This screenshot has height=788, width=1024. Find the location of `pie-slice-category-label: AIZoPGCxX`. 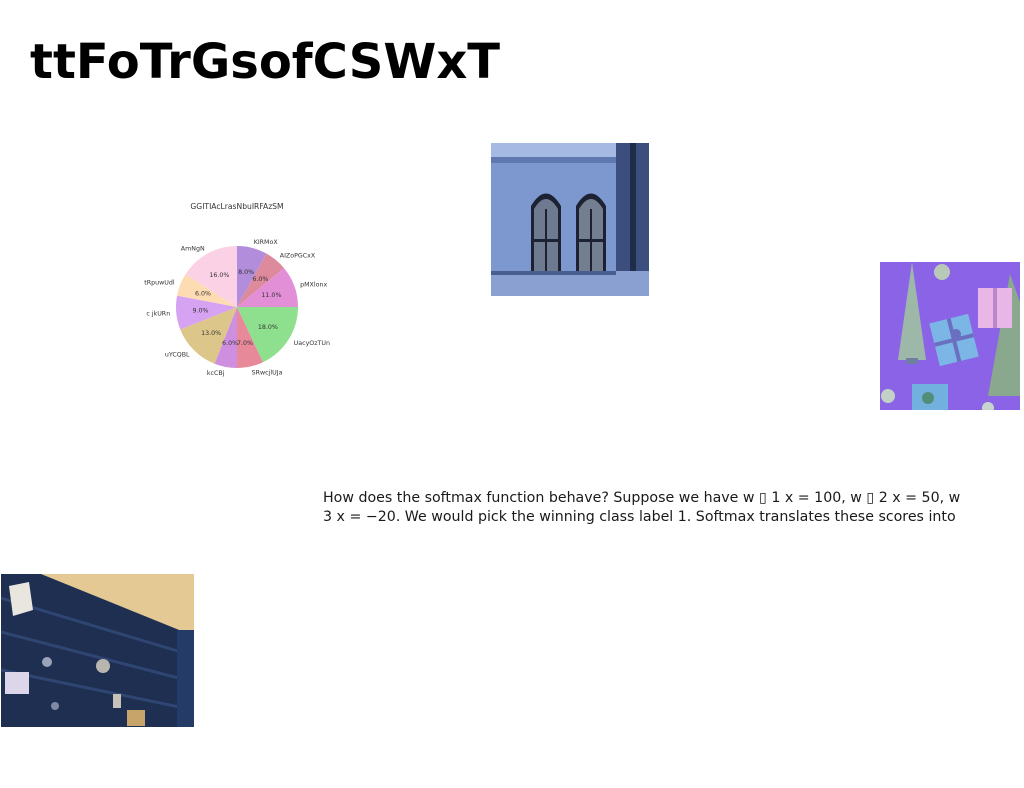

pie-slice-category-label: AIZoPGCxX is located at coordinates (298, 256).